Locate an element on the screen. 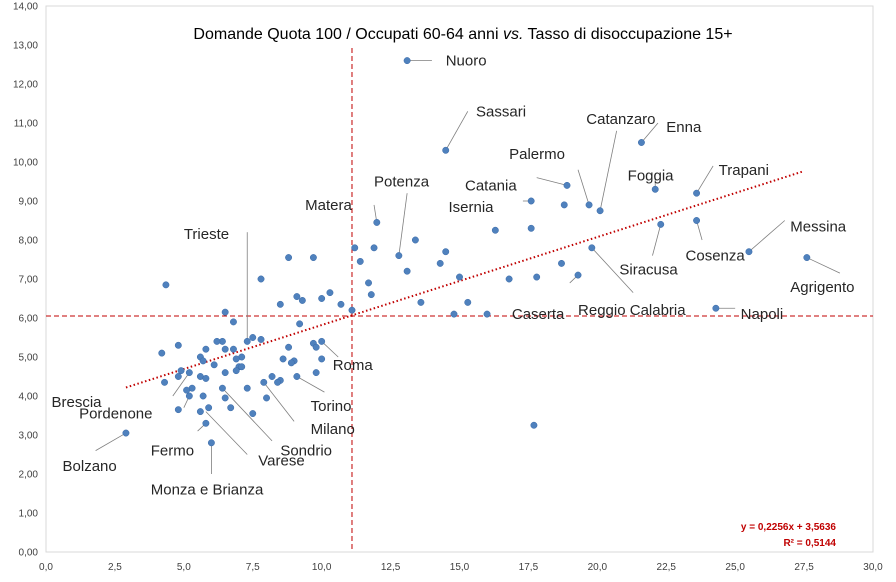  y-tick-label: 6,00 is located at coordinates (29, 319).